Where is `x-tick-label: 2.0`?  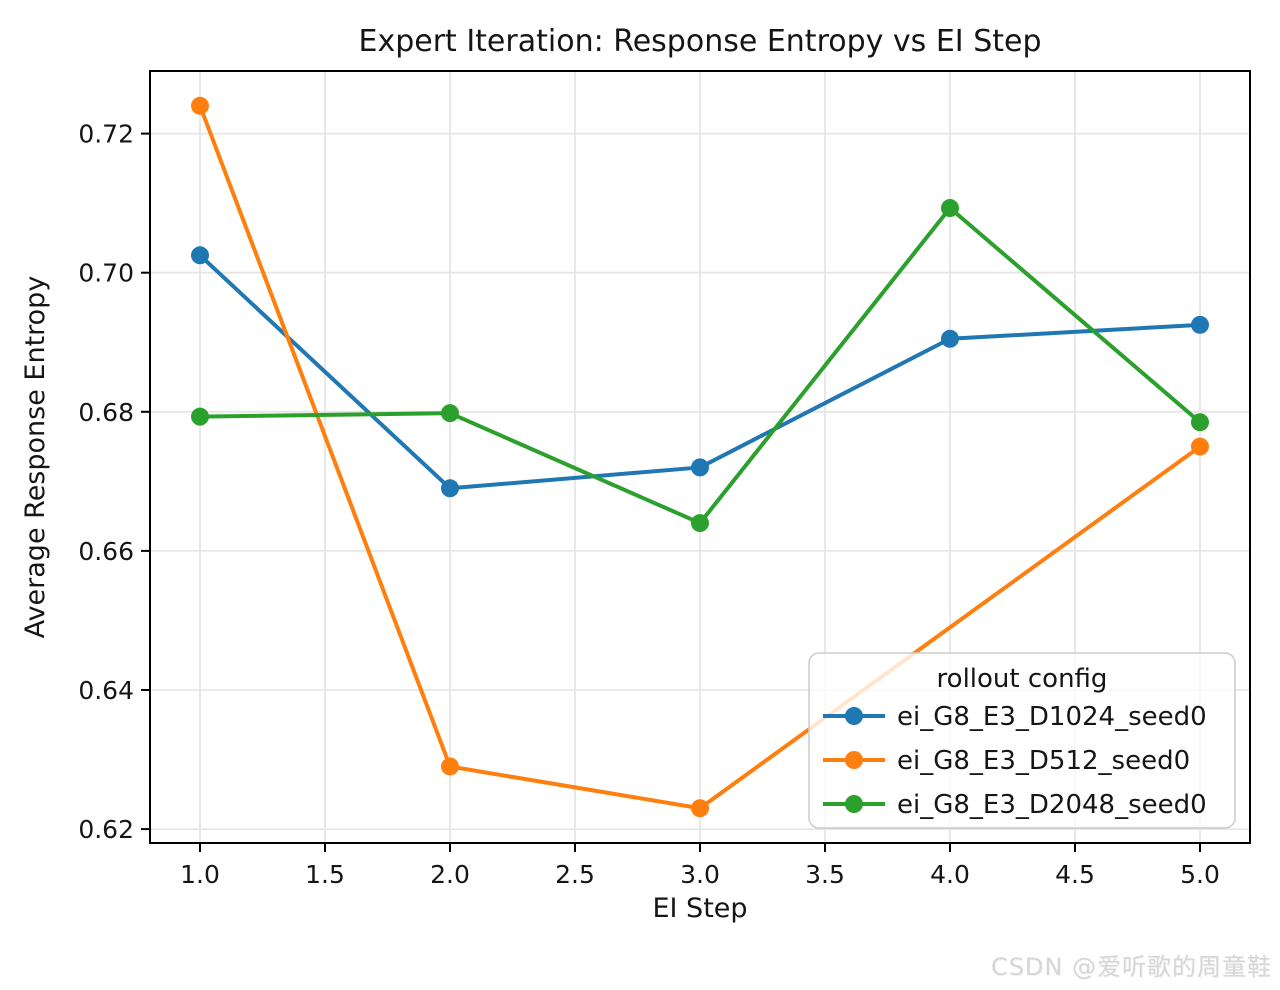 x-tick-label: 2.0 is located at coordinates (450, 874).